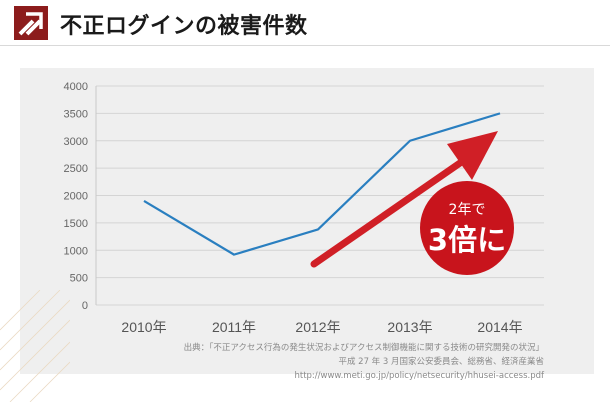 The height and width of the screenshot is (402, 610). Describe the element at coordinates (31, 23) in the screenshot. I see `double-chevron-icon` at that location.